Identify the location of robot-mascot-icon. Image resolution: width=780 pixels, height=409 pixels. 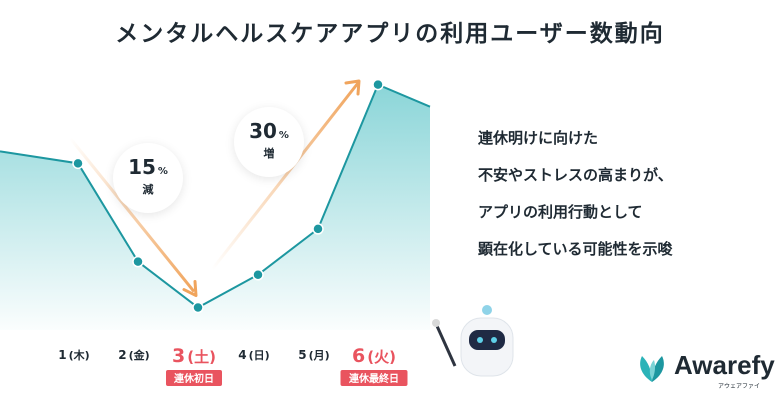
(473, 341).